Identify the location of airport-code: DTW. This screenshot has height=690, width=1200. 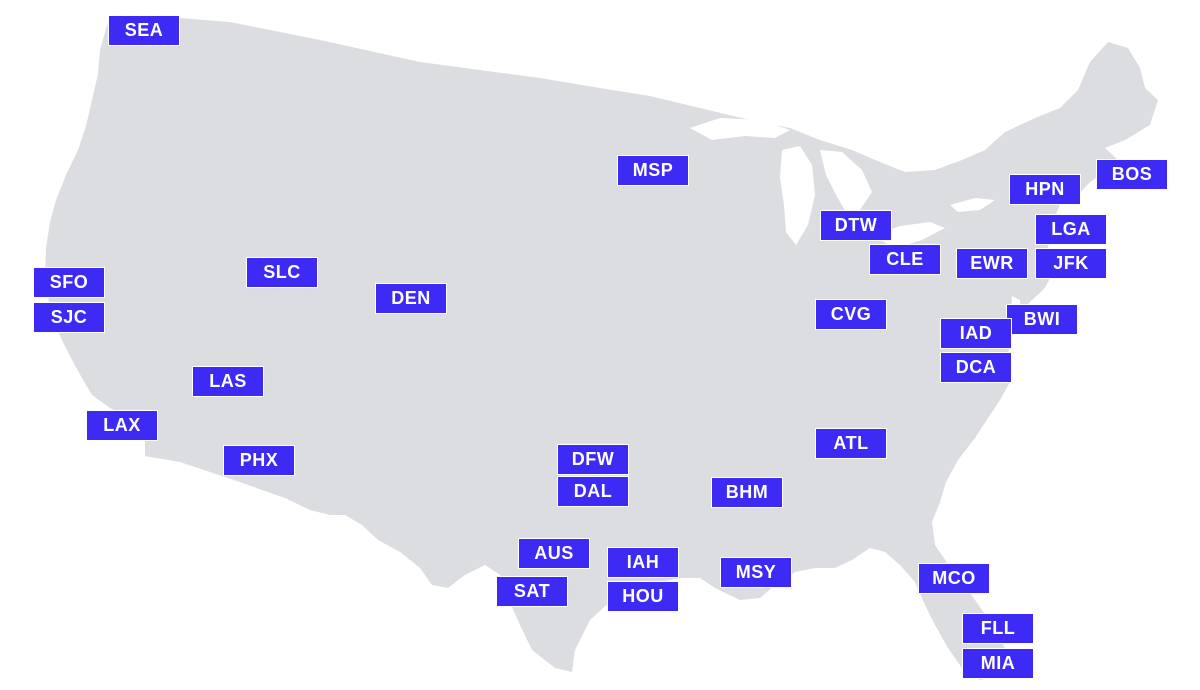
(856, 225).